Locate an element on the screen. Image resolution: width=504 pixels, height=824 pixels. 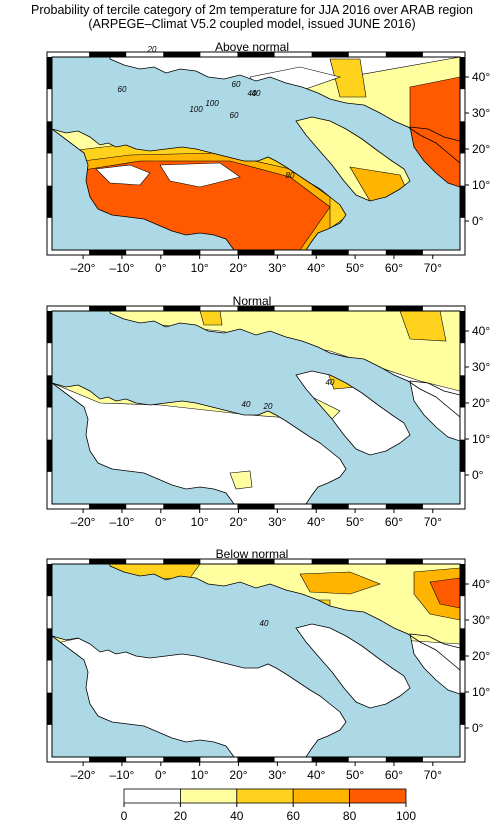
contour-label: 100 is located at coordinates (196, 109).